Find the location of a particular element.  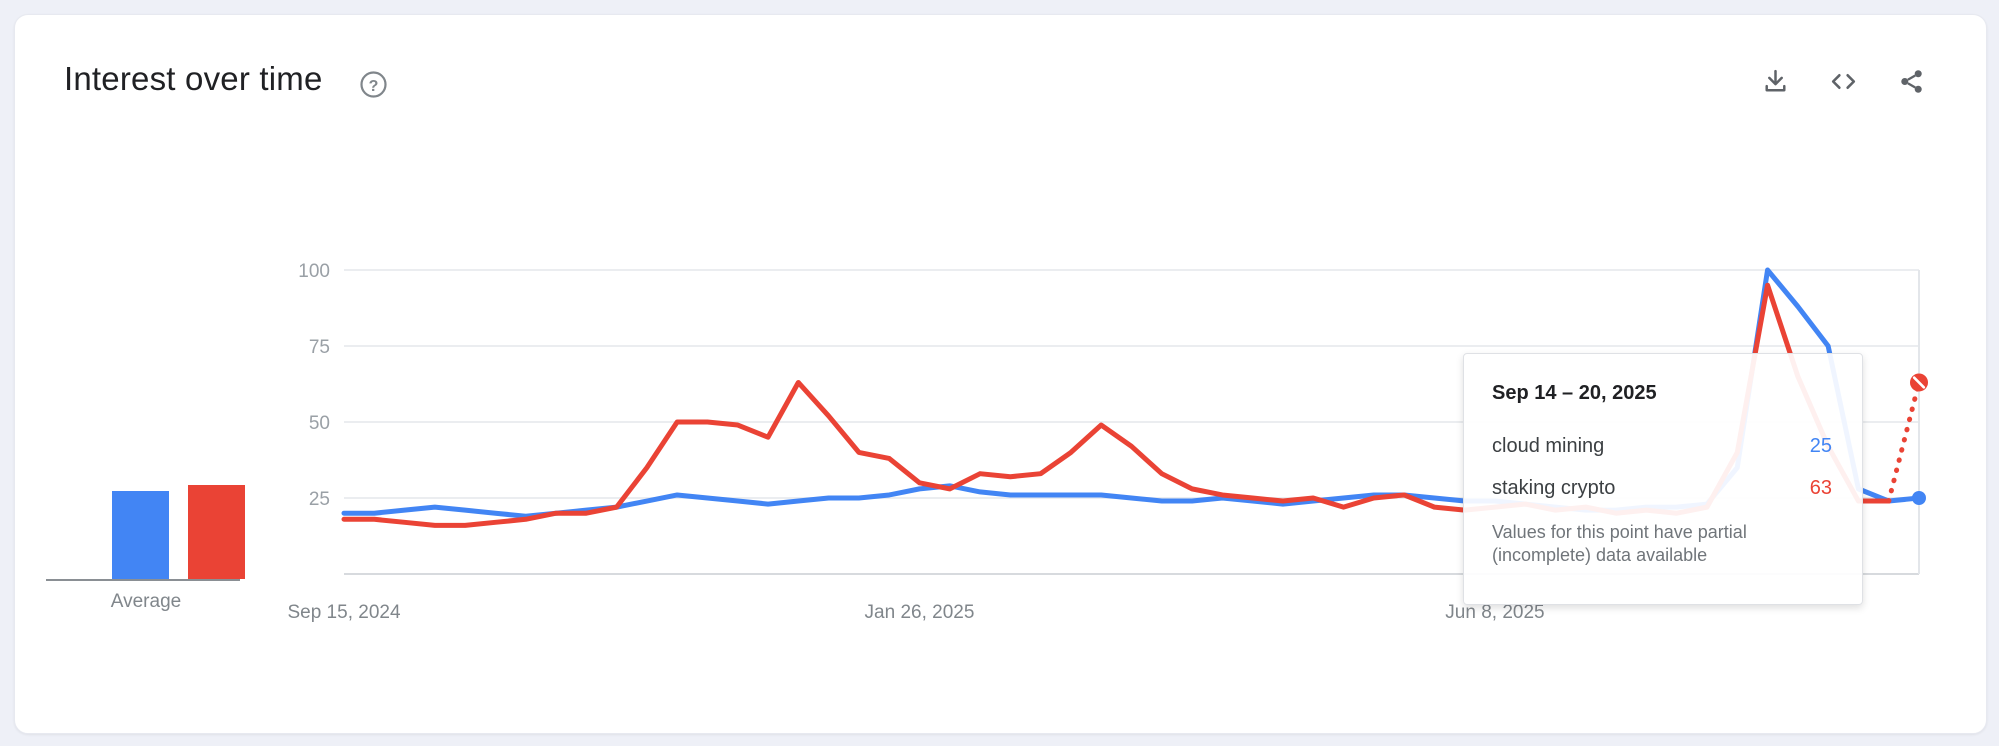

tooltip-series-value: 63 is located at coordinates (1820, 487).